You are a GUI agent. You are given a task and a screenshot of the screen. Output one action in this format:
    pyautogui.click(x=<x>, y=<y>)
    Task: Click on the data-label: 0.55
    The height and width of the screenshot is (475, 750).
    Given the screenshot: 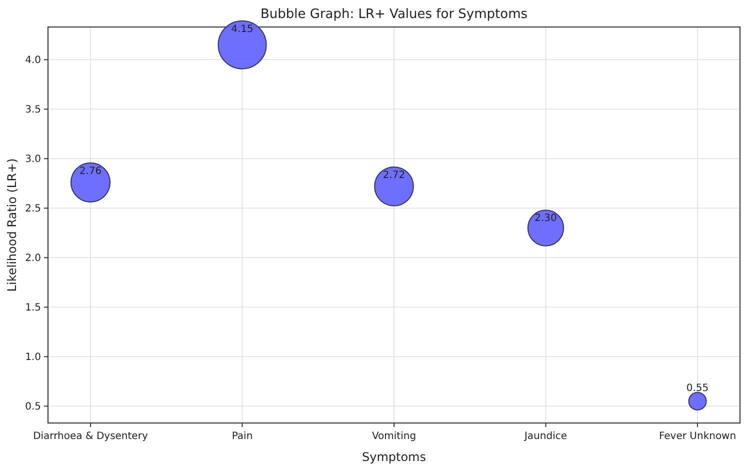 What is the action you would take?
    pyautogui.click(x=697, y=388)
    